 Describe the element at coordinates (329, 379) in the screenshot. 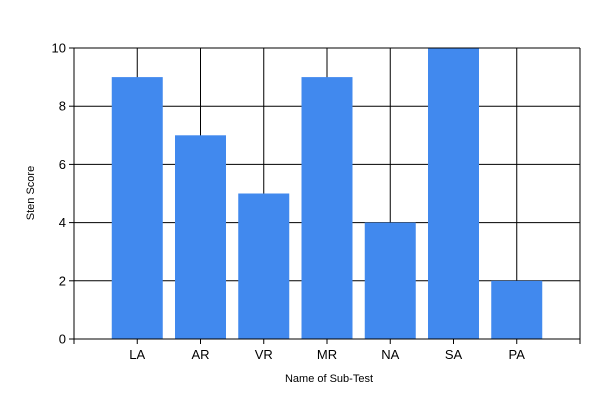

I see `x-axis-title: Name of Sub-Test` at that location.